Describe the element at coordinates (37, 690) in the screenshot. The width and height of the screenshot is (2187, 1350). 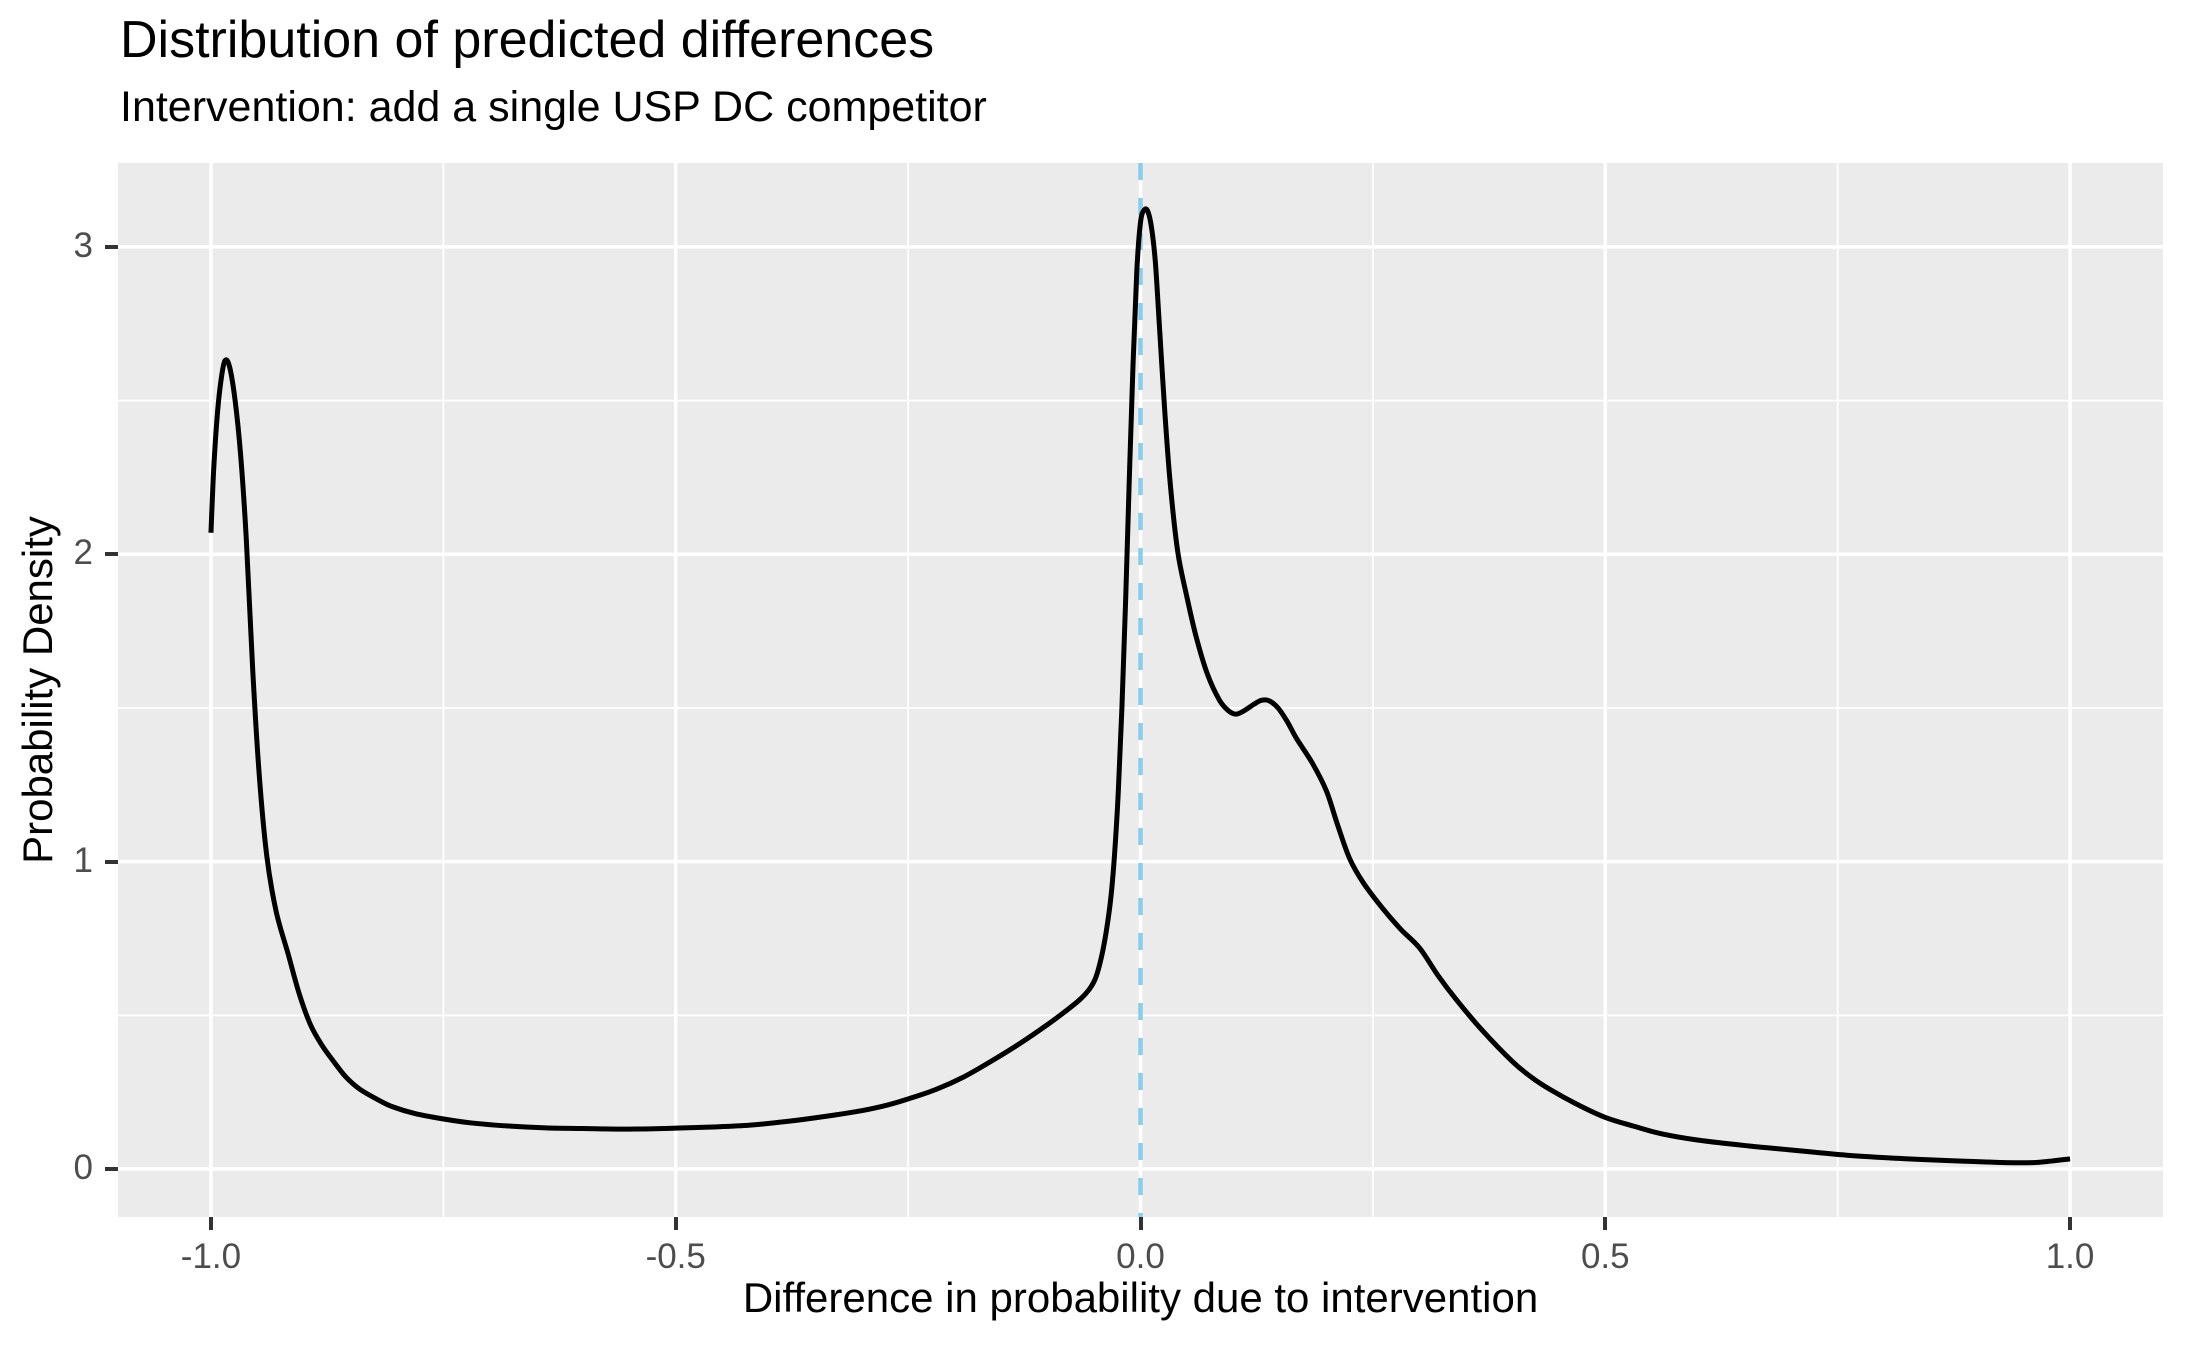
I see `y-axis-title: Probability Density` at that location.